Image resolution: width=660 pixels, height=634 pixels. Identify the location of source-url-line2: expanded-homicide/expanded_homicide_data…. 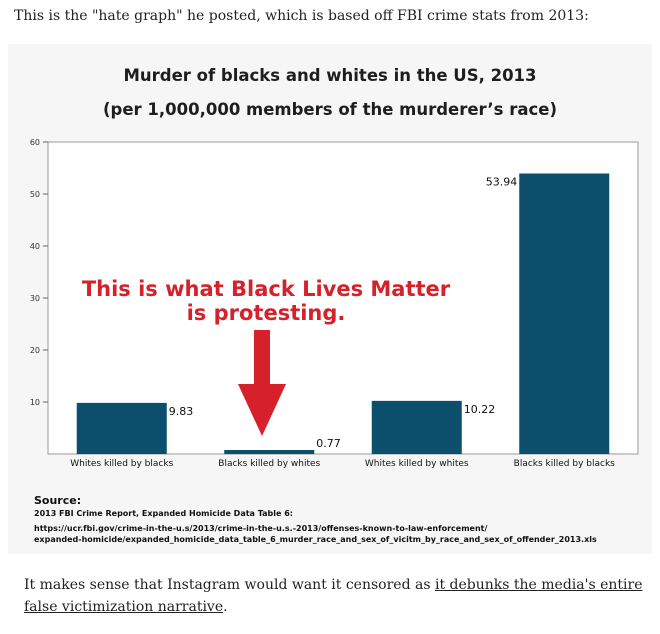
(315, 539).